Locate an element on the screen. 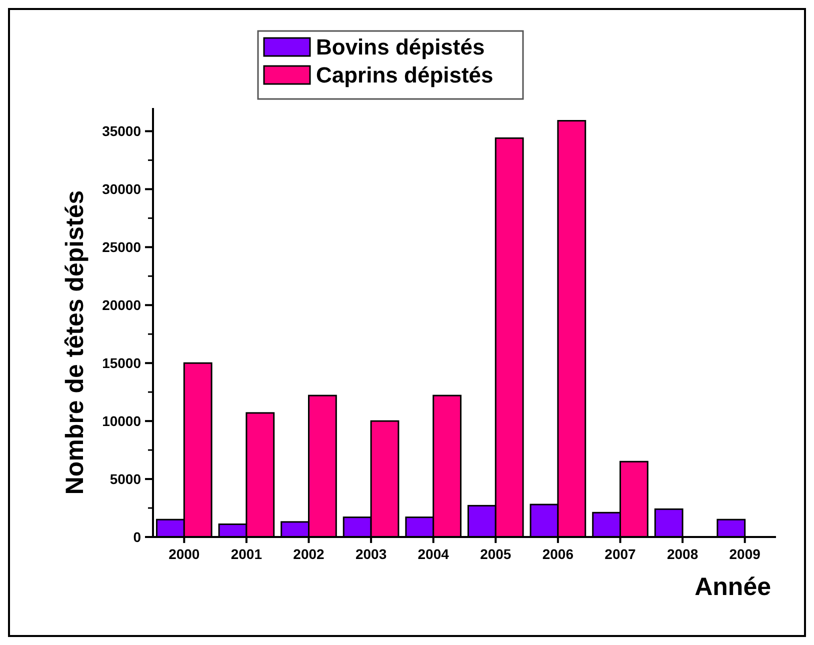  x-tick-label: 2009 is located at coordinates (745, 554).